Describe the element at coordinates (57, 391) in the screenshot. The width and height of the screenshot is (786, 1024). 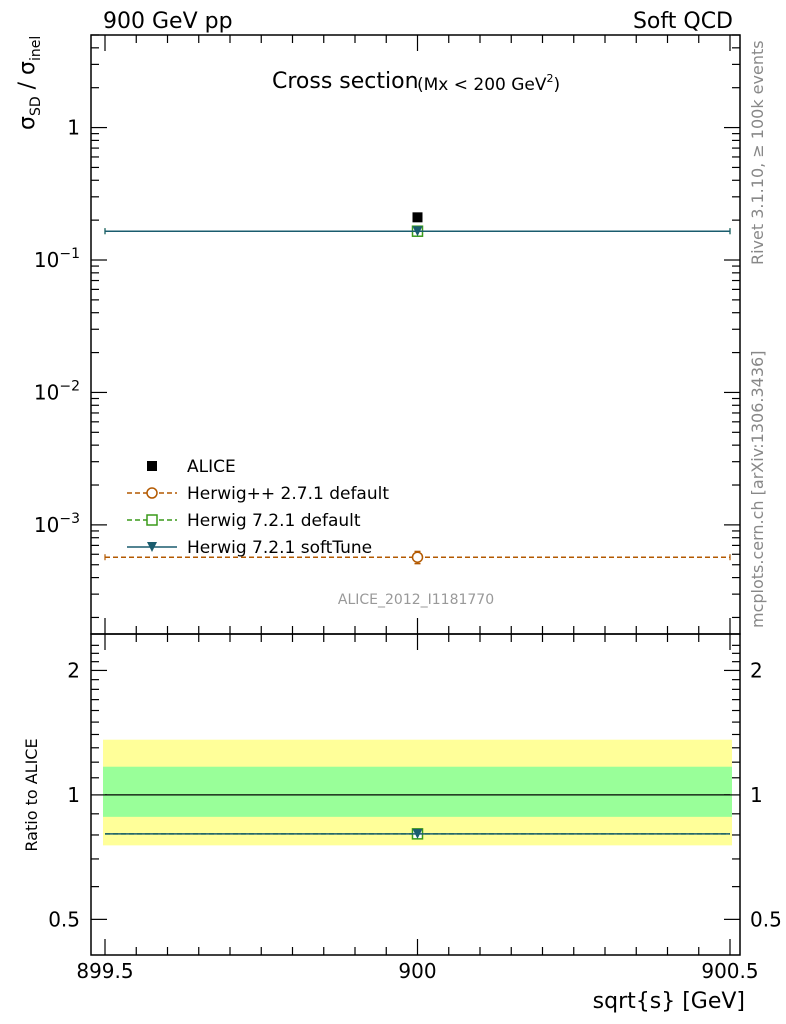
I see `main-y-tick-label: 10⁻²` at that location.